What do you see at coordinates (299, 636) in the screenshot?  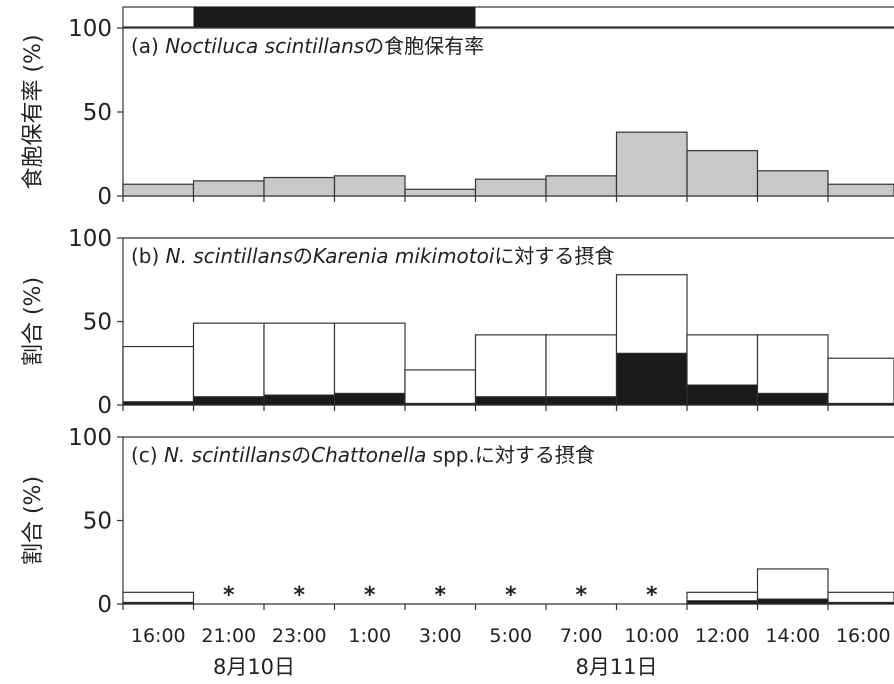 I see `x-tick-label: 23:00` at bounding box center [299, 636].